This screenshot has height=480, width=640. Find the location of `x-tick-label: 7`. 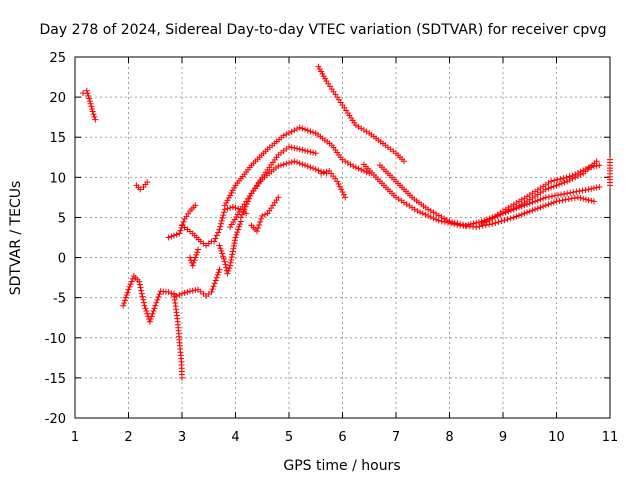

x-tick-label: 7 is located at coordinates (396, 437).